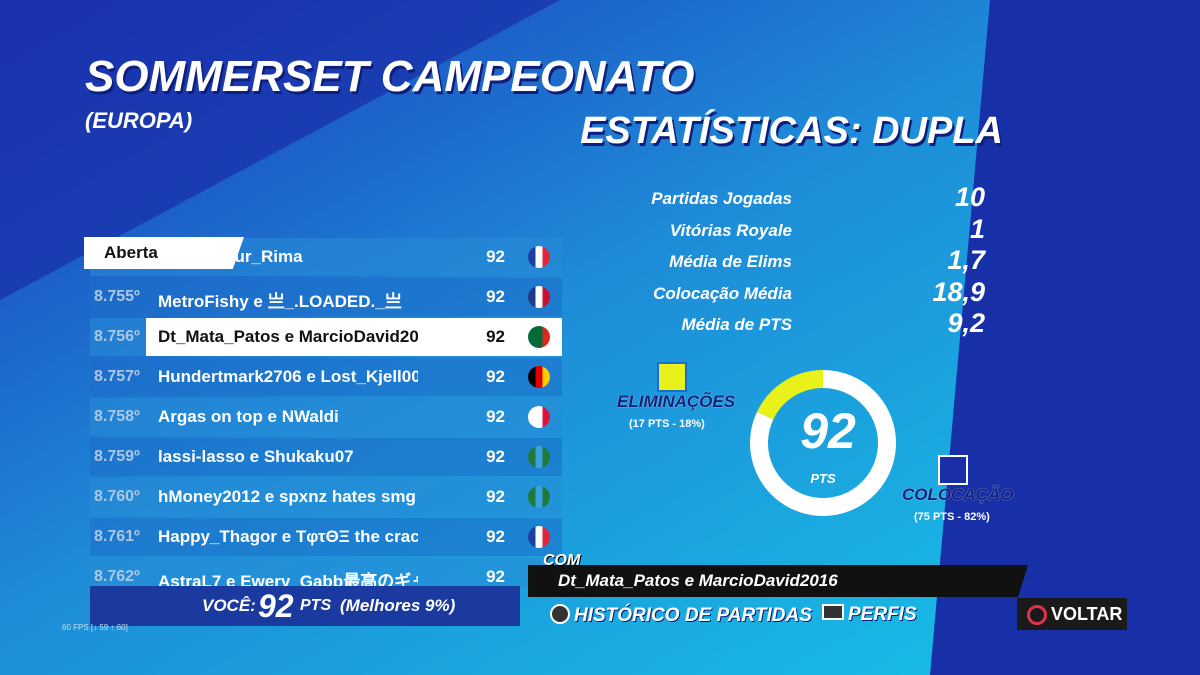 This screenshot has width=1200, height=675. I want to click on player-names: Hundertmark2706 e Lost_Kjell007, so click(288, 376).